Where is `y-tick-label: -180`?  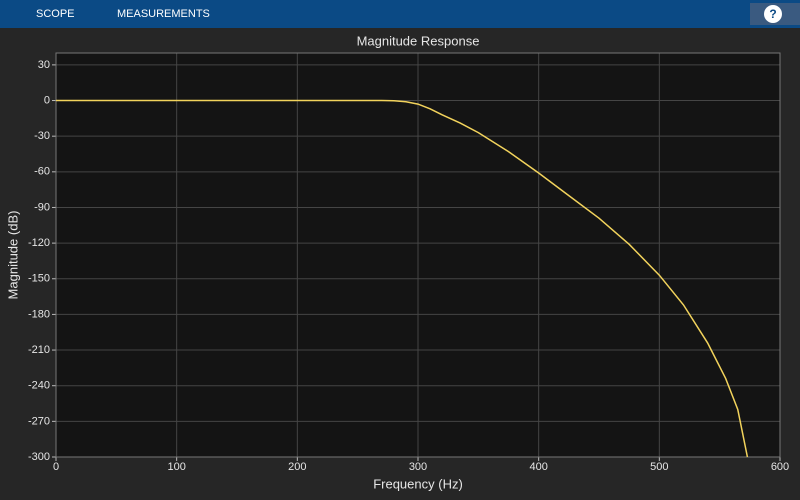 y-tick-label: -180 is located at coordinates (39, 314).